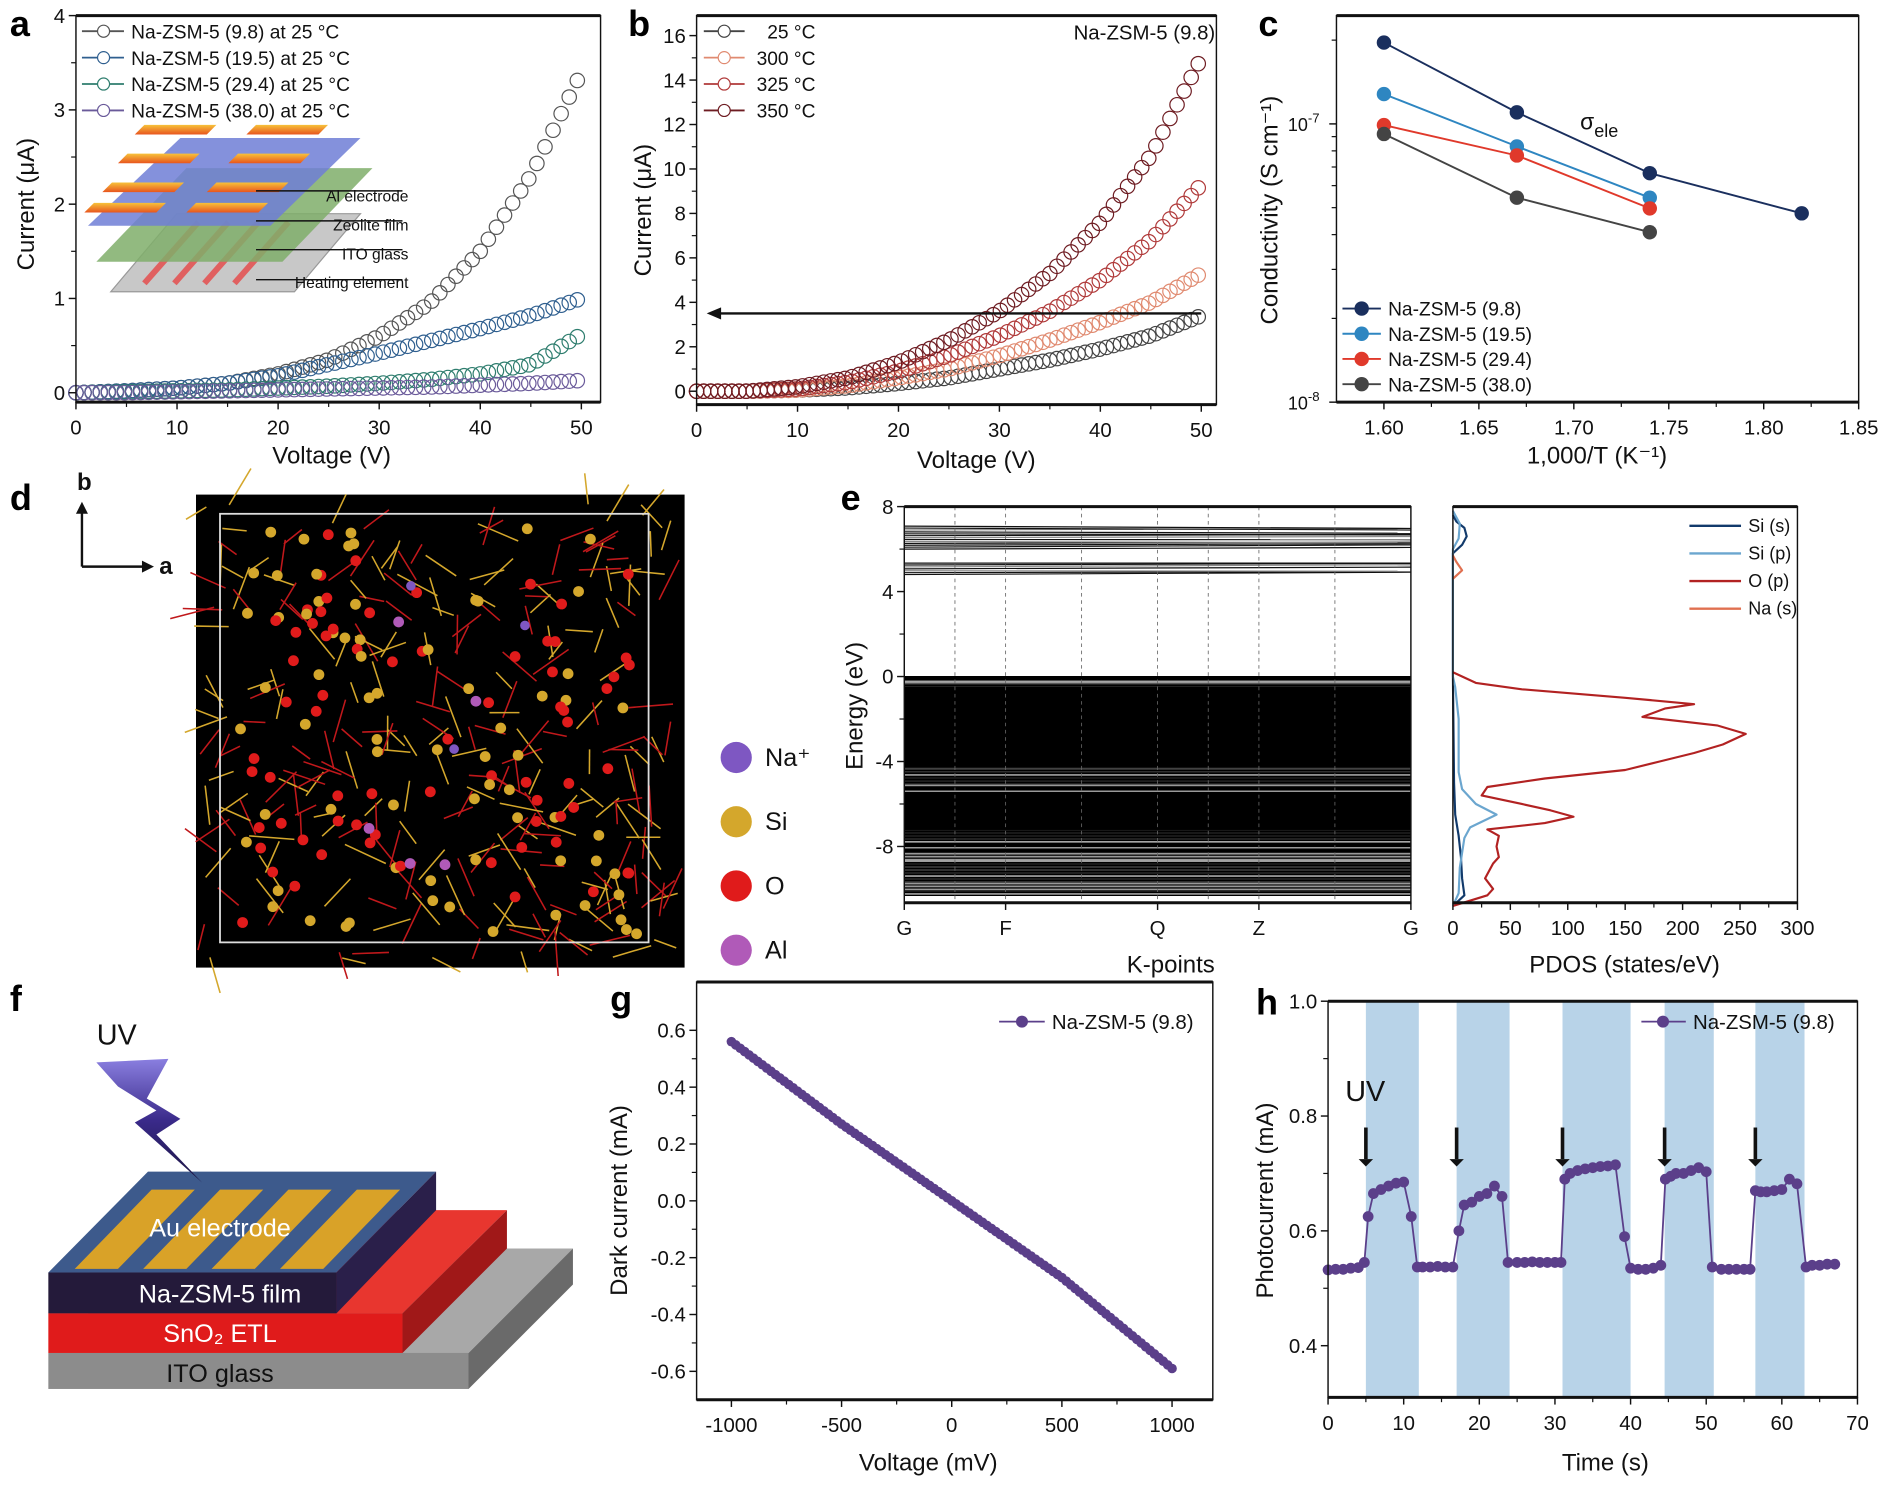  I want to click on y-tick-label: 1.0, so click(1303, 1002).